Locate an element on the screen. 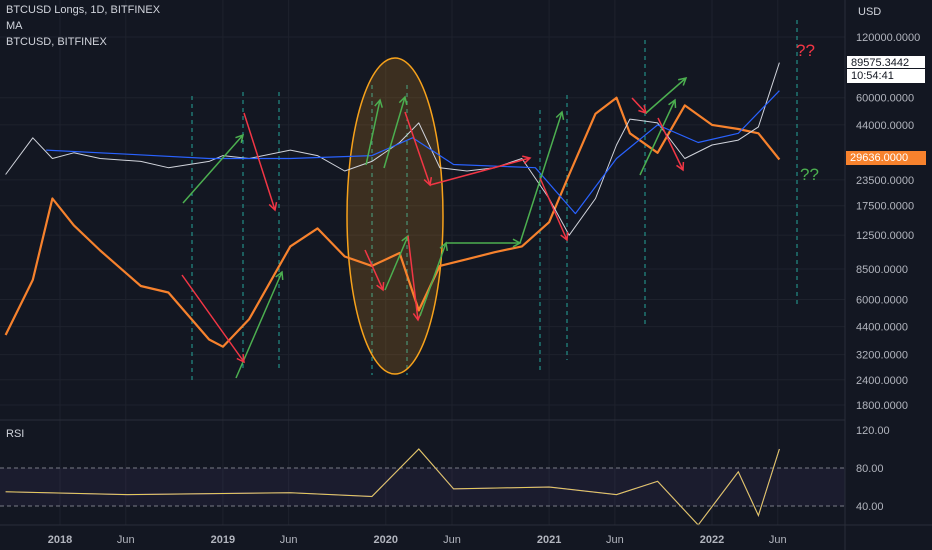 This screenshot has height=550, width=932. time-tick-label: 2018 is located at coordinates (60, 540).